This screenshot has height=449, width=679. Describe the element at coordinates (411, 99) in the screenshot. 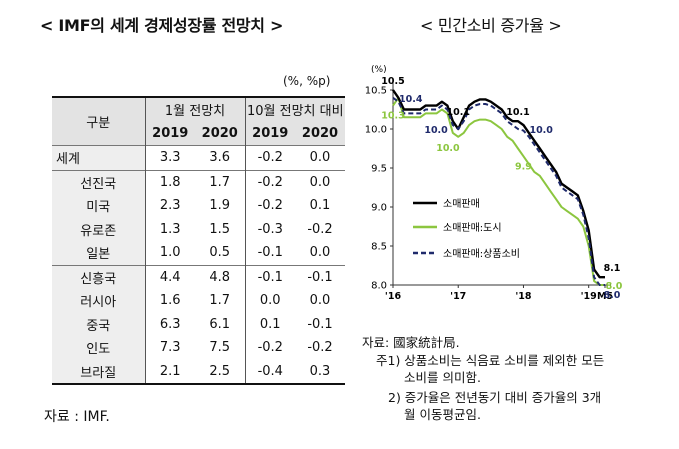

I see `data-label: 10.4` at that location.